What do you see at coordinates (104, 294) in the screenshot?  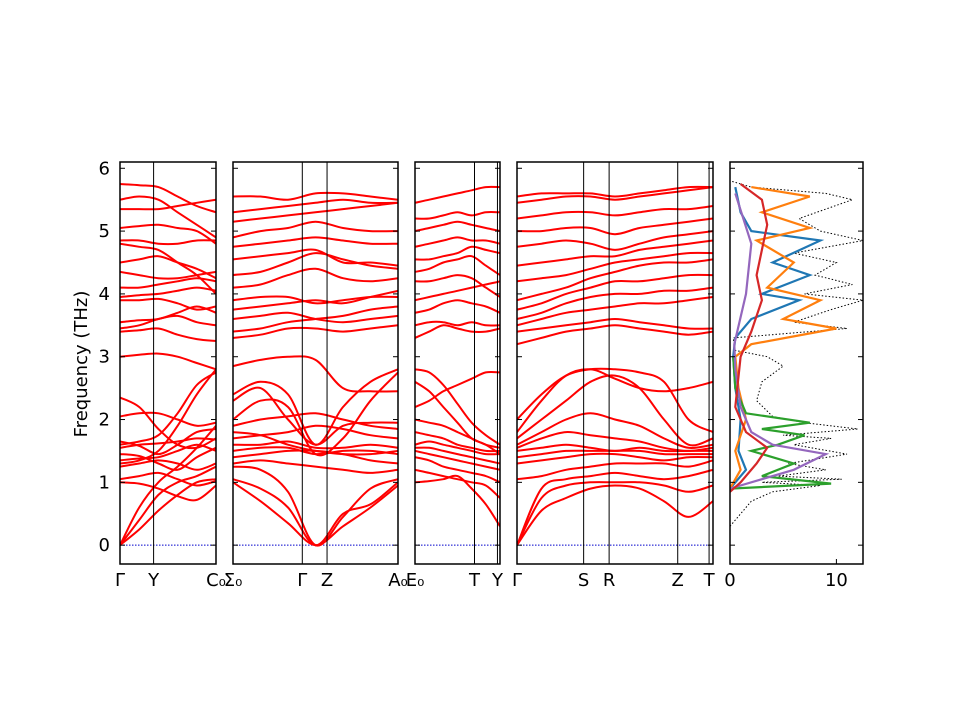 I see `y-tick-label: 4` at bounding box center [104, 294].